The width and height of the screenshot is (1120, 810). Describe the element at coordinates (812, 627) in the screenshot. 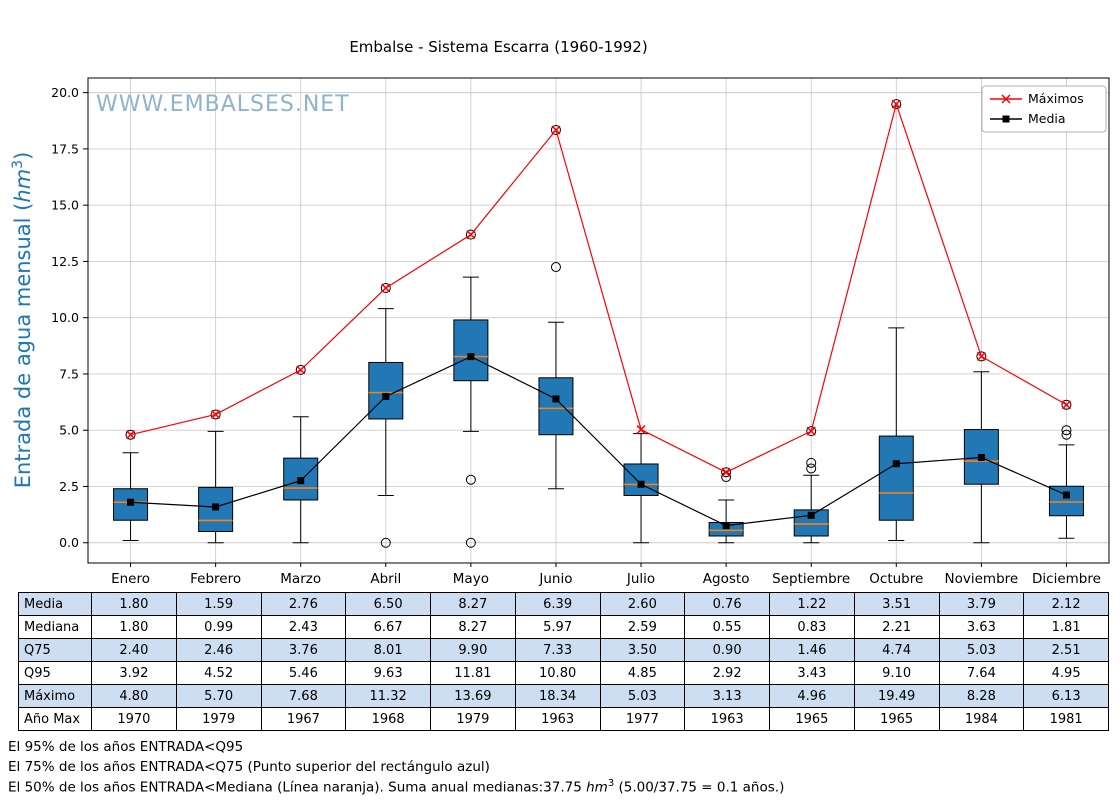

I see `table-cell: 0.83` at that location.